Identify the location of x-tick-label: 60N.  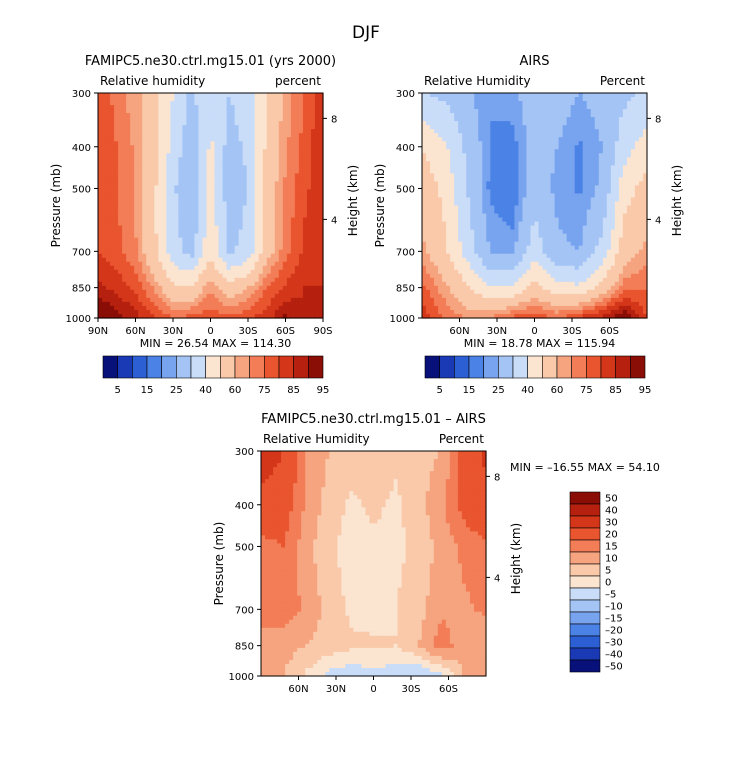
(135, 331).